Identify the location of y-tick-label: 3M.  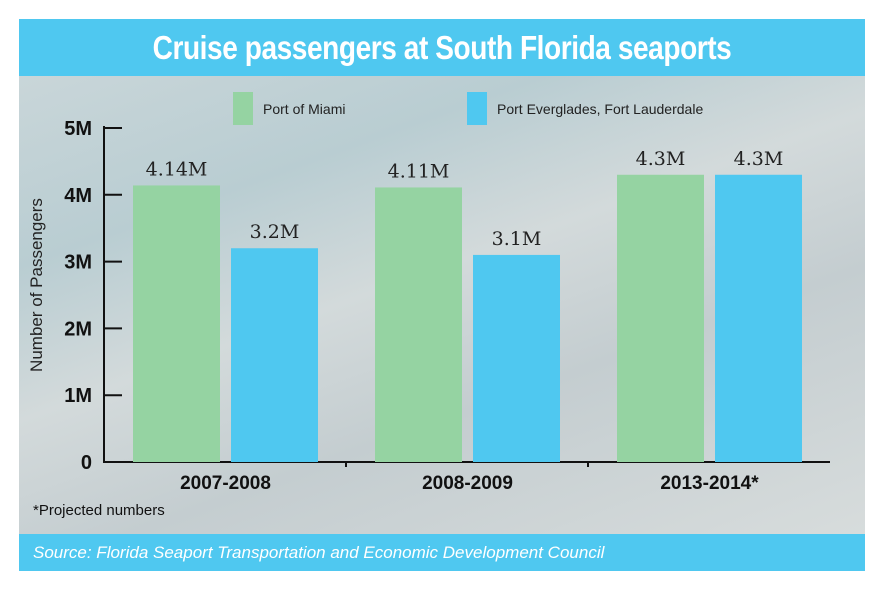
(78, 263).